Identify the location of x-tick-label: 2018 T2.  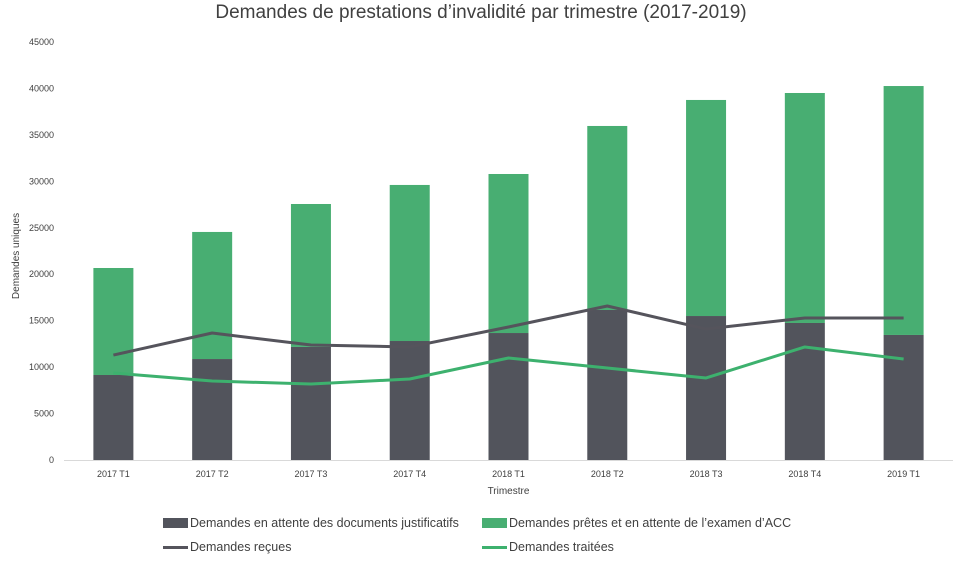
(607, 474).